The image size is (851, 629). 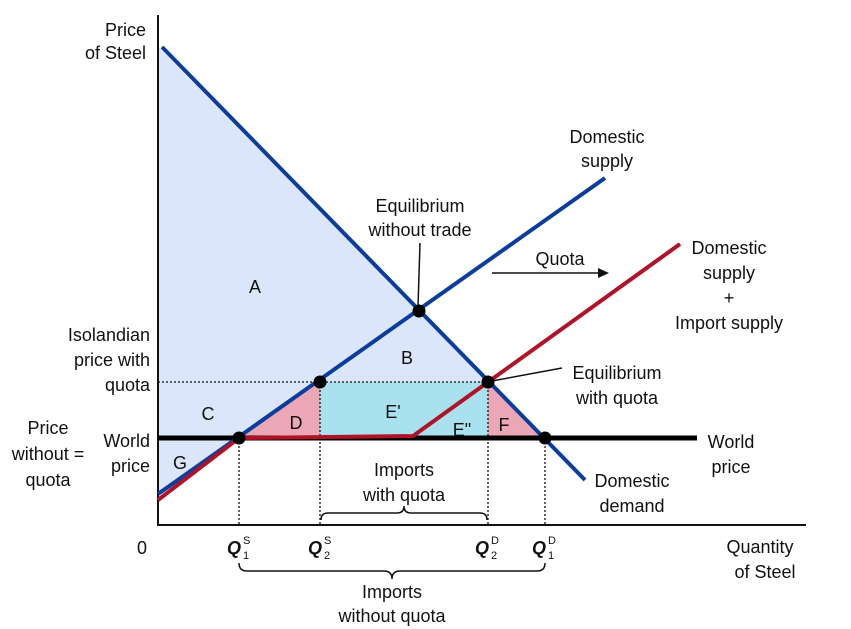 I want to click on equilibrium-without-trade-dot, so click(x=419, y=311).